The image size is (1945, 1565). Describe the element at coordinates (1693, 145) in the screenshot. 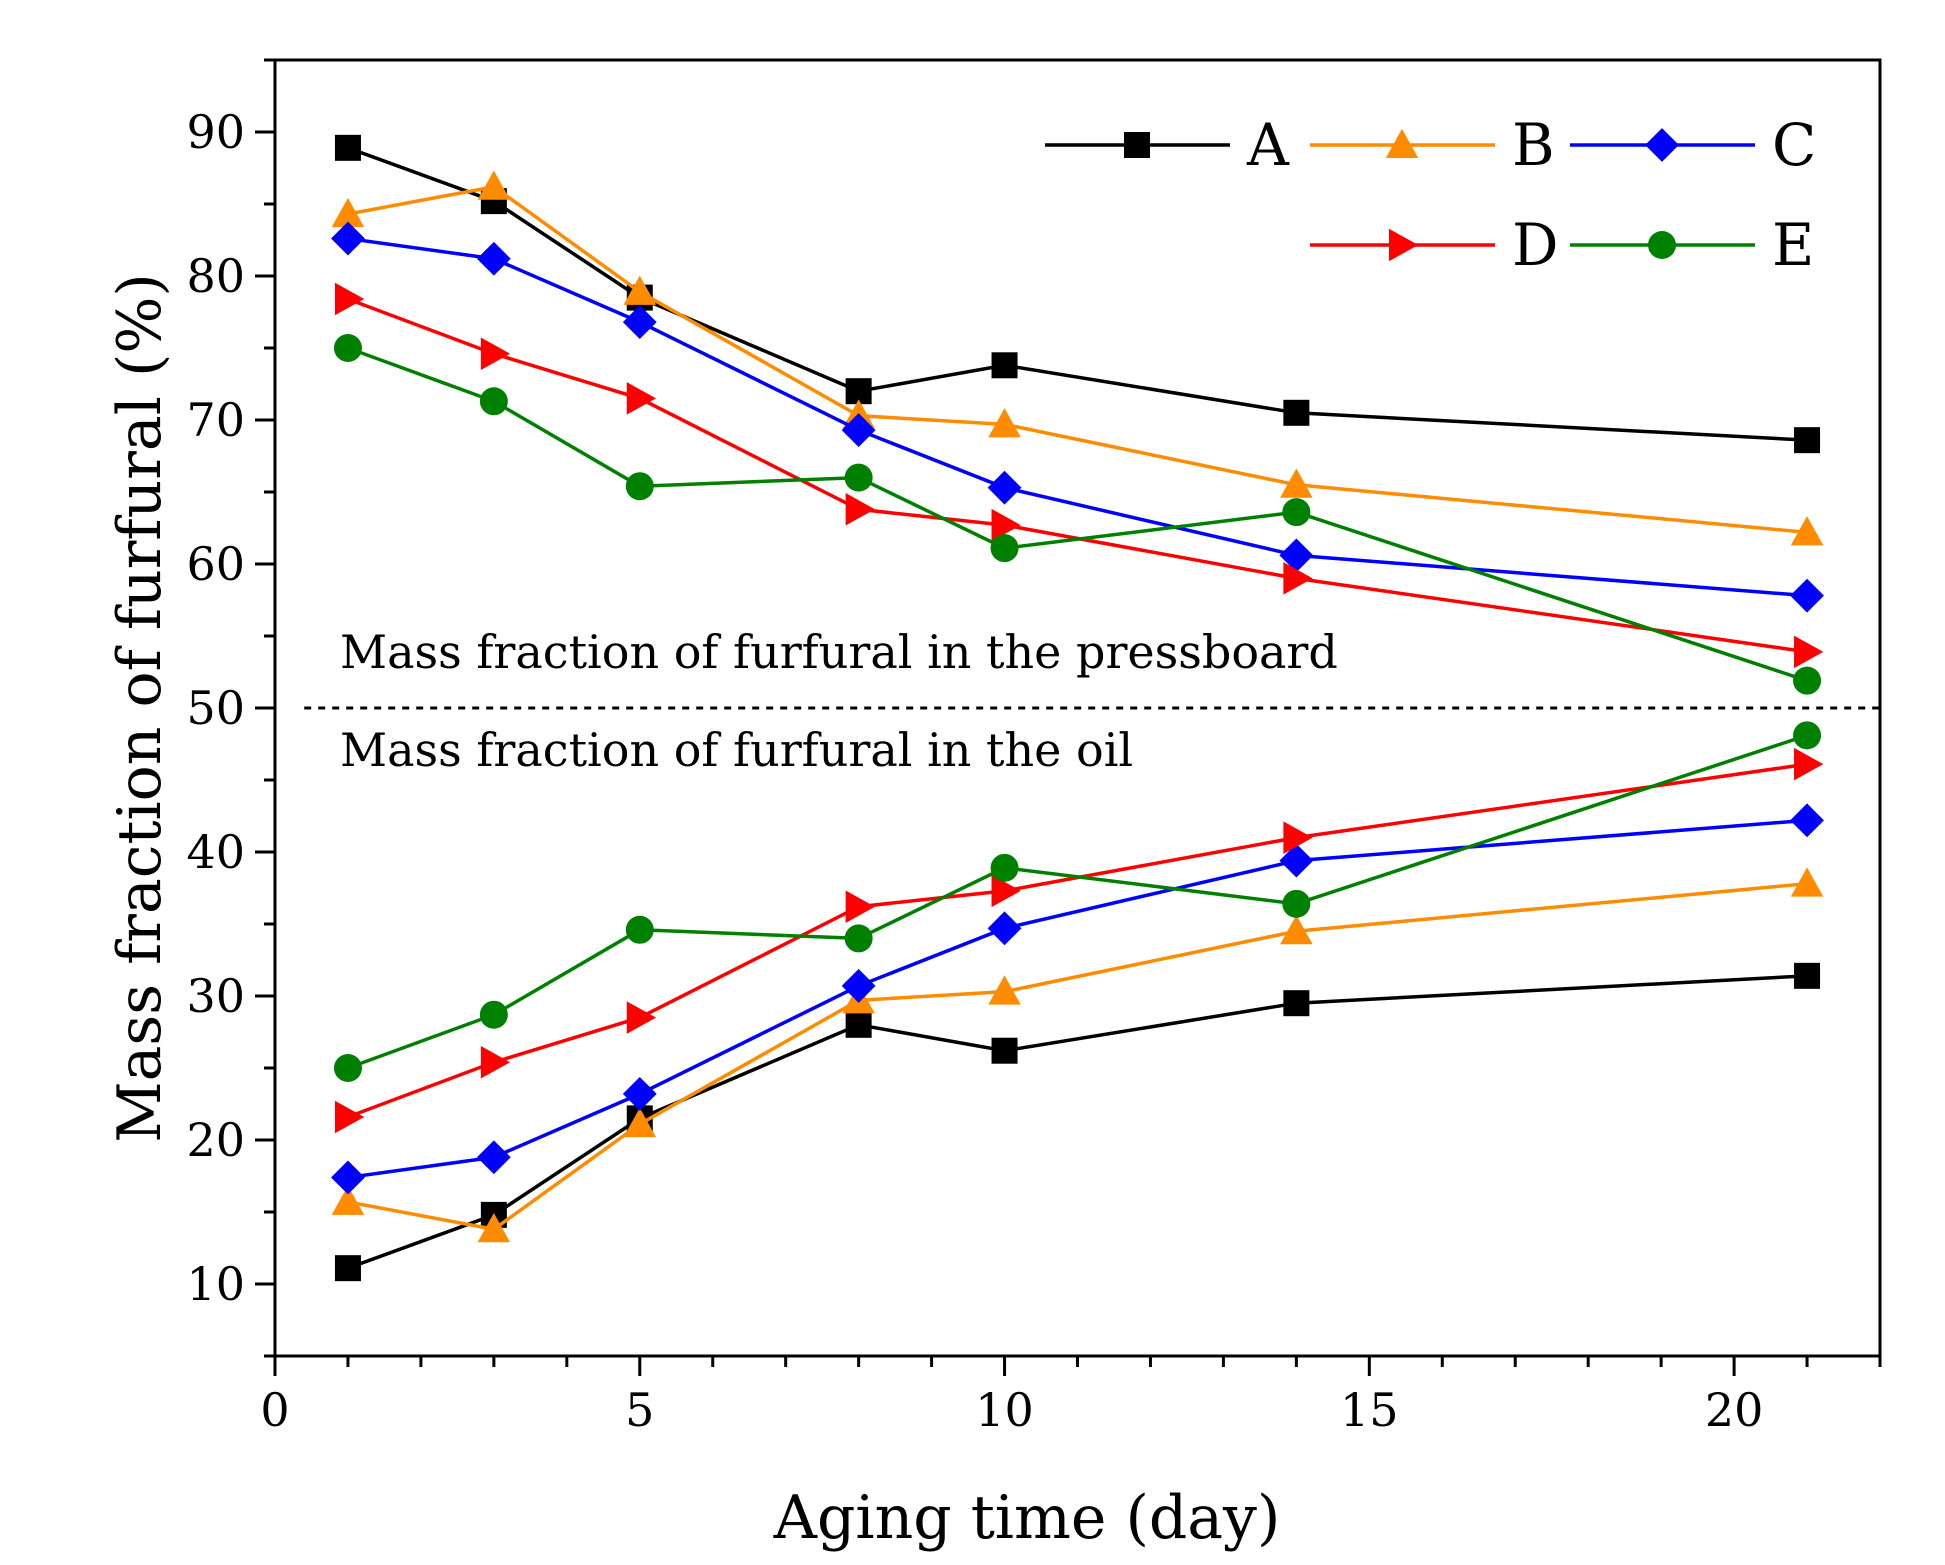

I see `legend-item-c: C` at that location.